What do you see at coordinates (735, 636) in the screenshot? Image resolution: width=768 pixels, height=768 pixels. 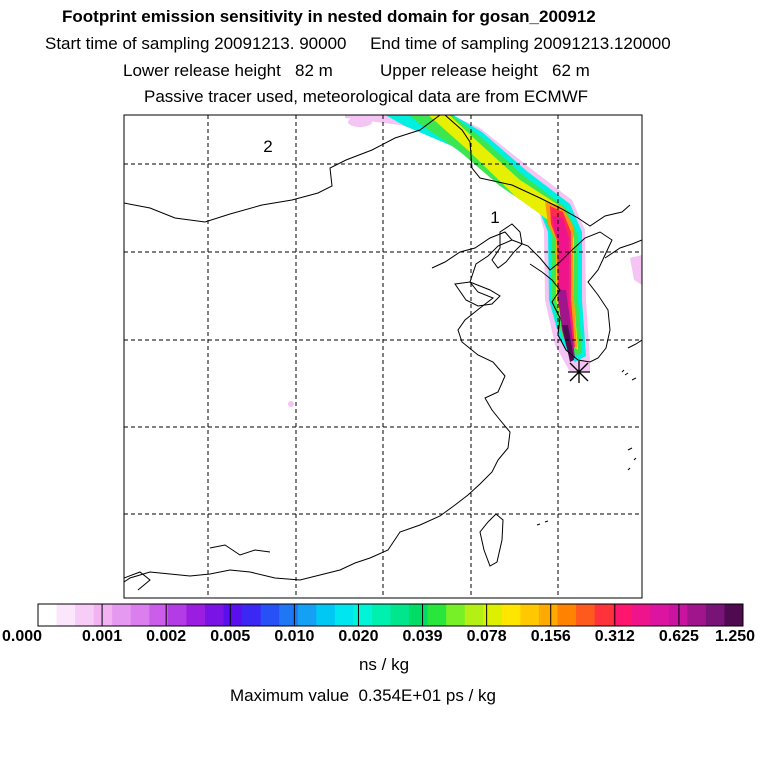 I see `colorbar-tick-label: 1.250` at bounding box center [735, 636].